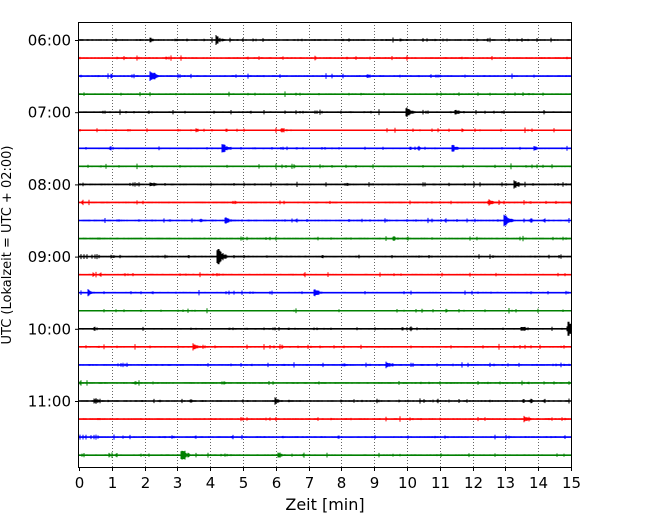 The width and height of the screenshot is (650, 520). What do you see at coordinates (53, 221) in the screenshot?
I see `y-axis: 06:00 07:00 08:00 09:00 10:00 11:00` at bounding box center [53, 221].